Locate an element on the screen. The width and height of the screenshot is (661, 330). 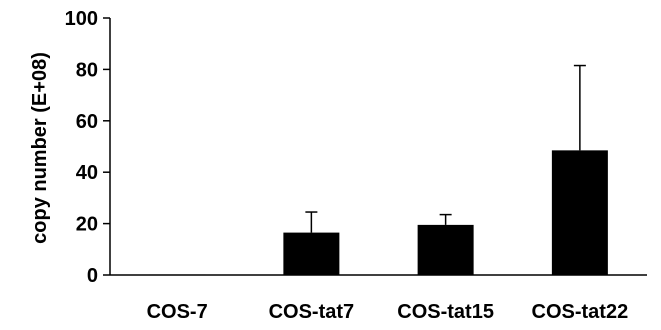
y-tick-label: 60 is located at coordinates (87, 122).